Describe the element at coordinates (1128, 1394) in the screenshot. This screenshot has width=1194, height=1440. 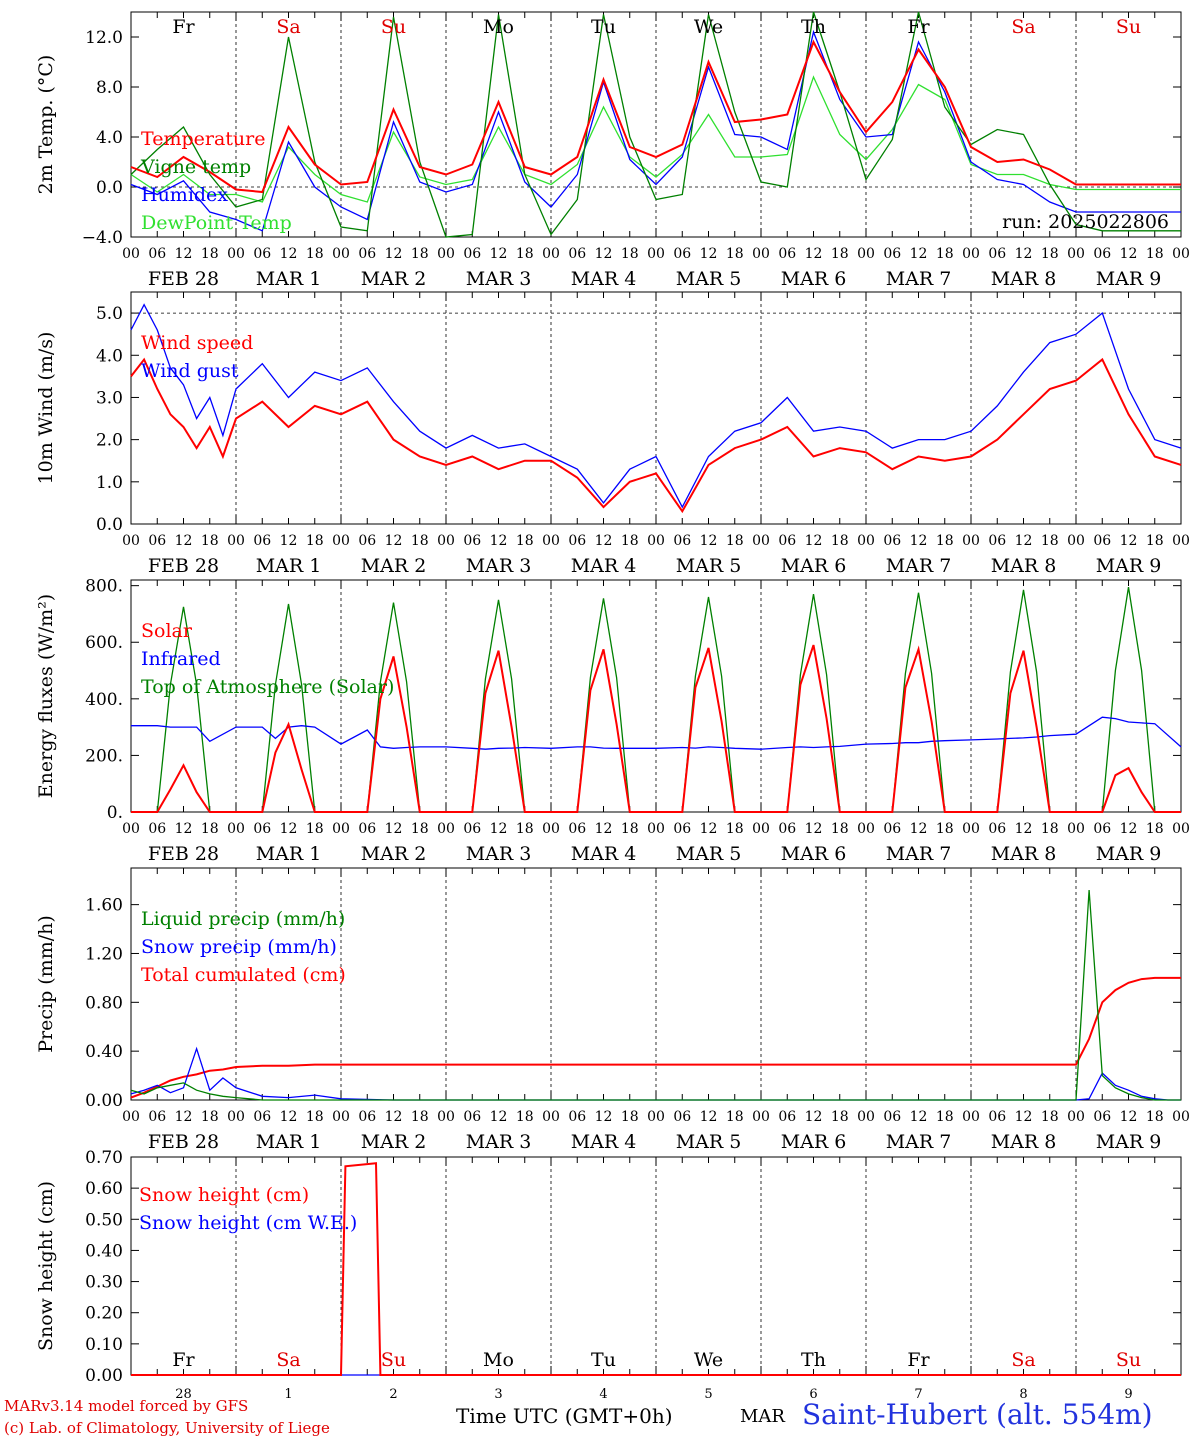
I see `day-number-label: 9` at that location.